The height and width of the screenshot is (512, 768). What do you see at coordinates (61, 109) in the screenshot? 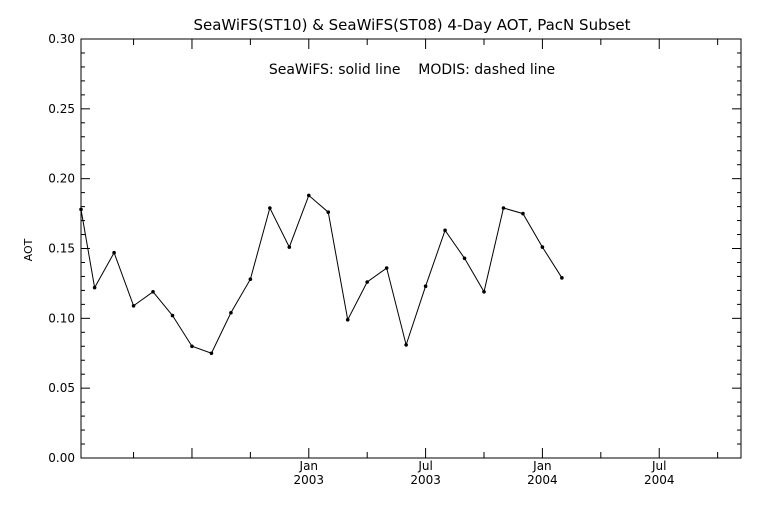
I see `y-tick-label: 0.25` at bounding box center [61, 109].